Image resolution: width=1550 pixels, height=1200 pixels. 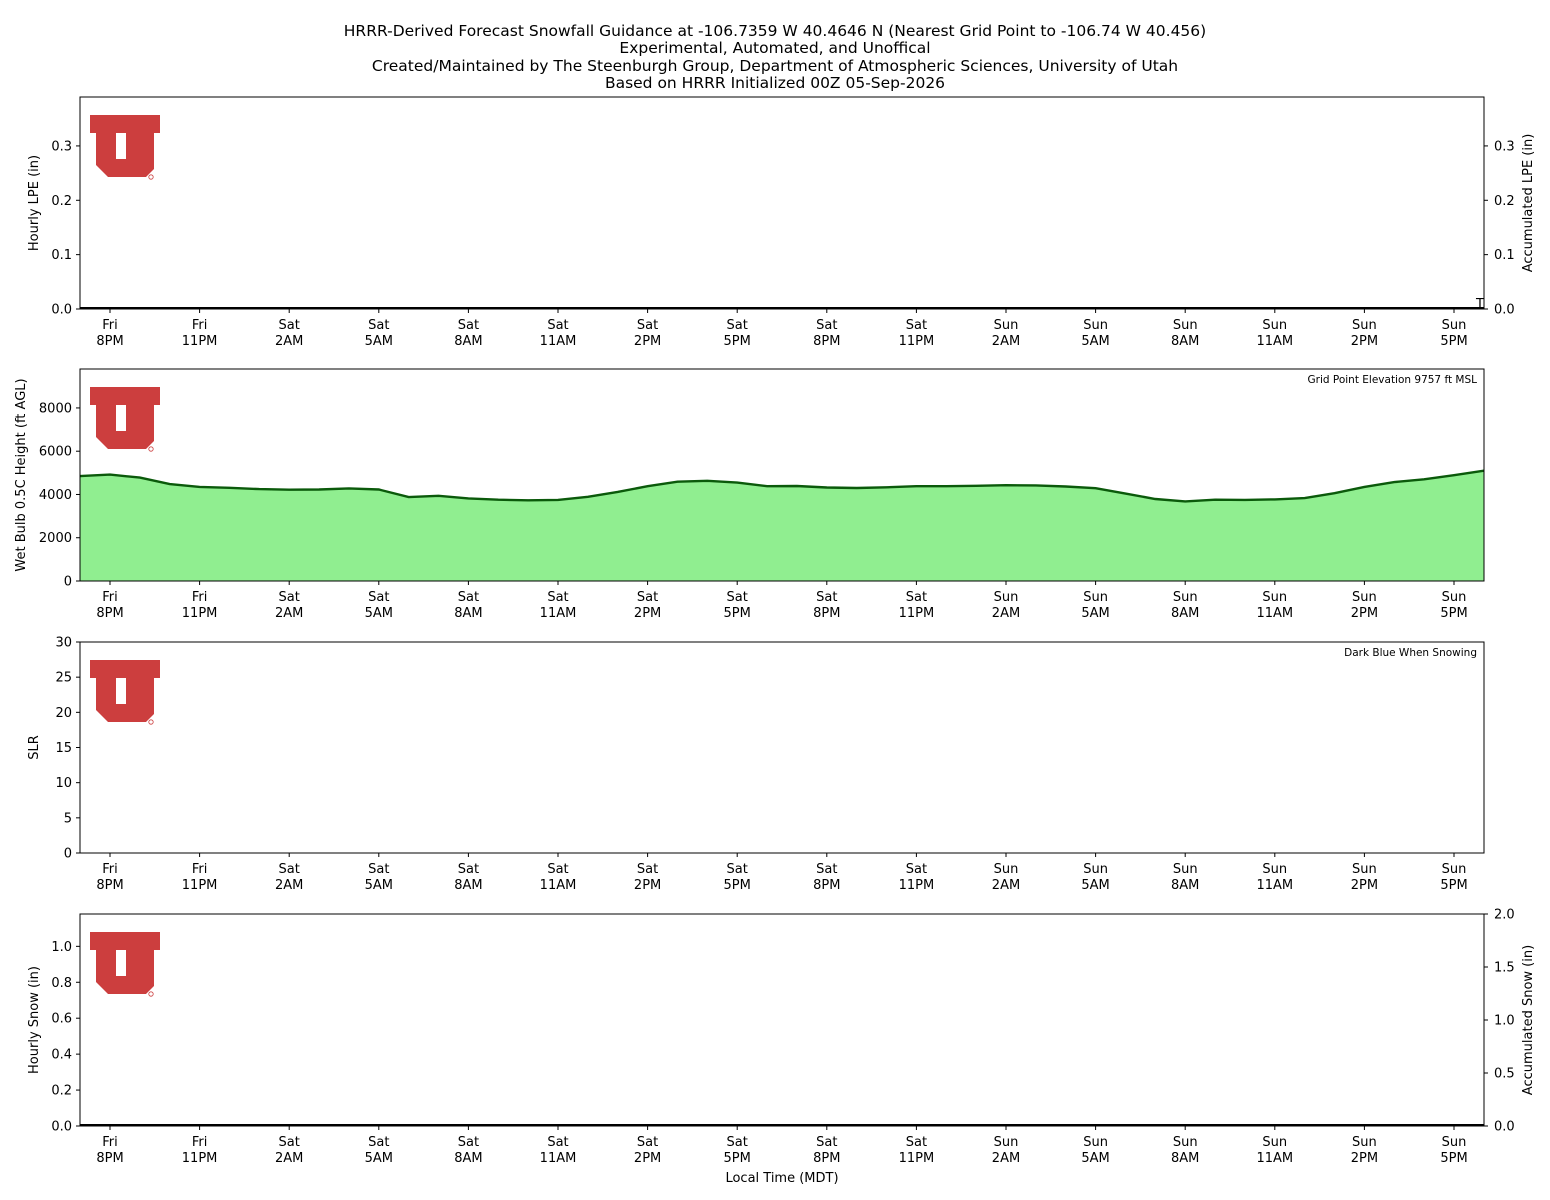 What do you see at coordinates (63, 678) in the screenshot?
I see `y-tick-label: 25` at bounding box center [63, 678].